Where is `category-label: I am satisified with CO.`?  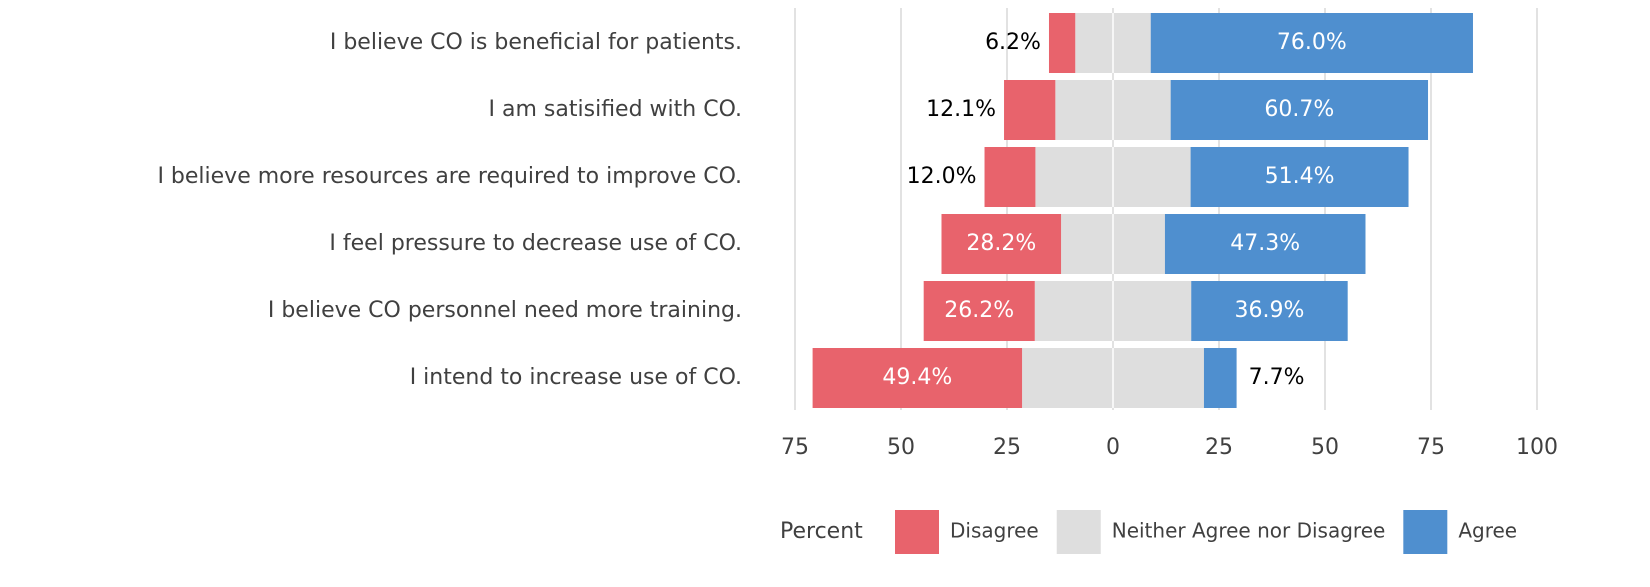
category-label: I am satisified with CO. is located at coordinates (615, 109).